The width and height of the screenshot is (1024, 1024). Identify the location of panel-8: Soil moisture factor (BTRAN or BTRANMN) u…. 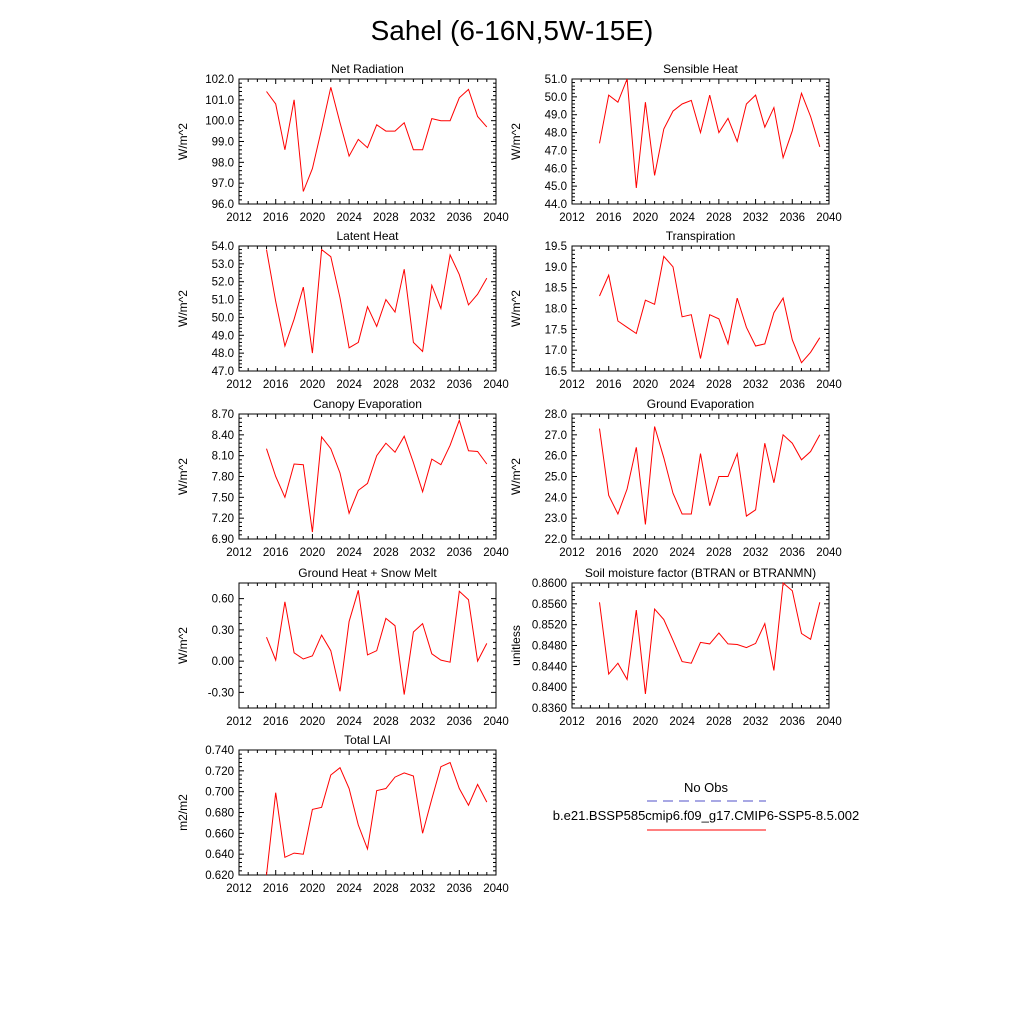
(675, 647).